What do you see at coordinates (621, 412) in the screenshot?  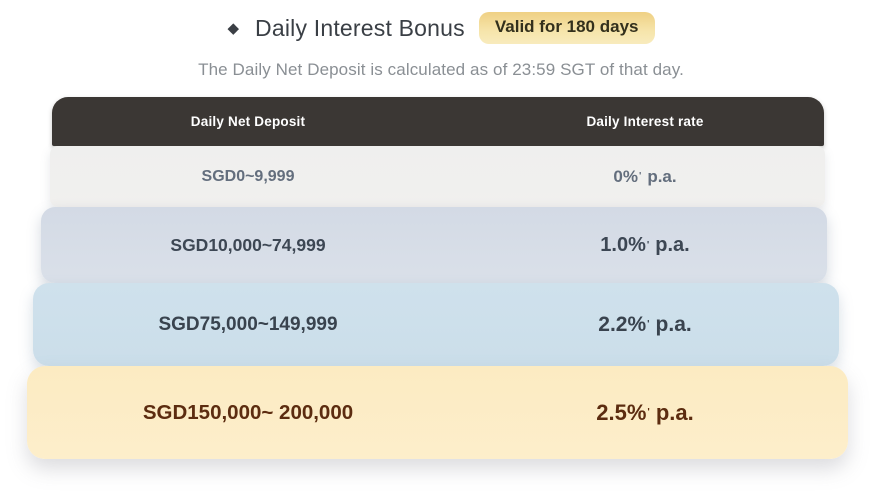 I see `rate-value: 2.5%` at bounding box center [621, 412].